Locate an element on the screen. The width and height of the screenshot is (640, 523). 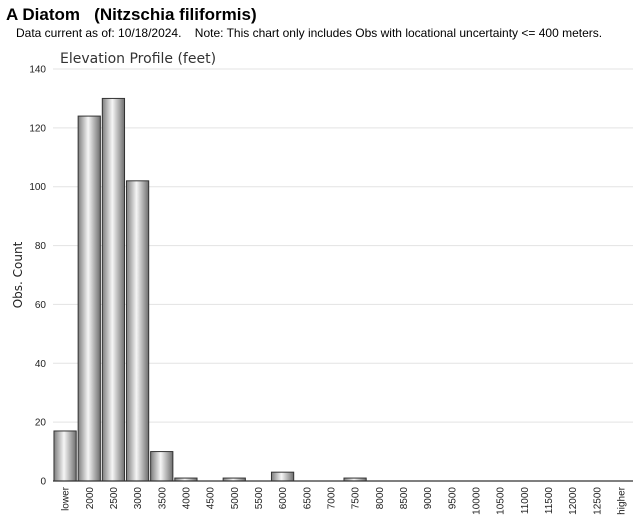
x-tick-label: 4500 is located at coordinates (211, 498).